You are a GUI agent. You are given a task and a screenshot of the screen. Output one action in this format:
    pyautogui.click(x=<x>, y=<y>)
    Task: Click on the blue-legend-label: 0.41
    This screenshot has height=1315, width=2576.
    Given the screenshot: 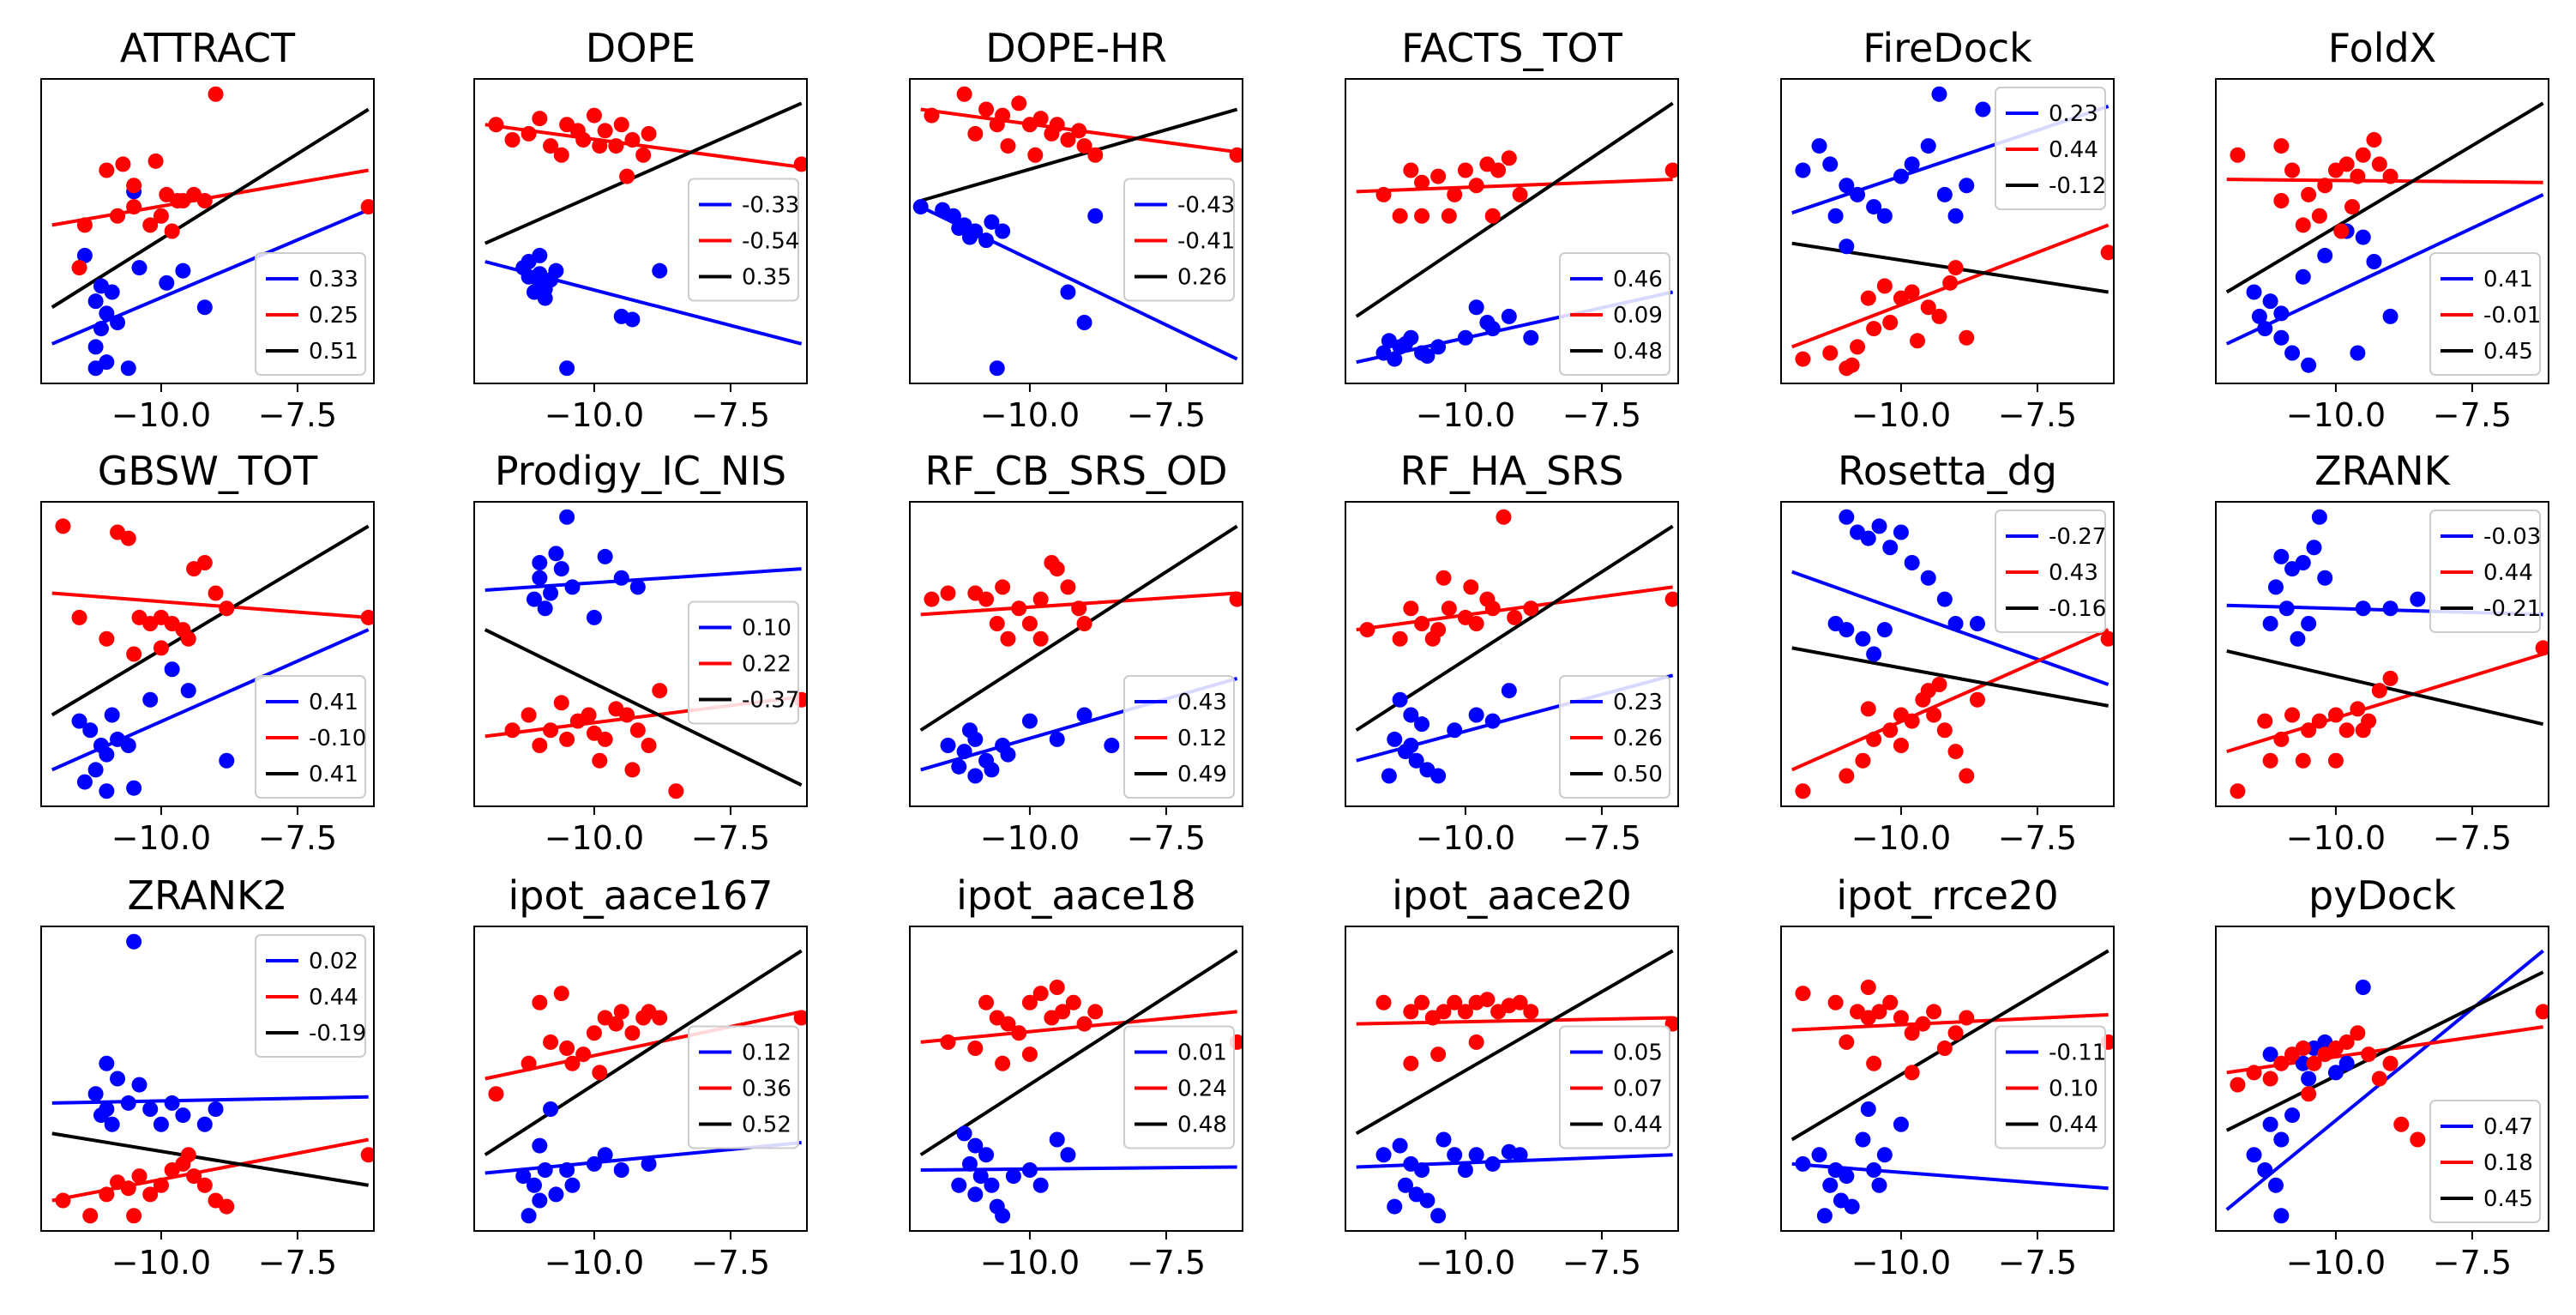 What is the action you would take?
    pyautogui.click(x=333, y=702)
    